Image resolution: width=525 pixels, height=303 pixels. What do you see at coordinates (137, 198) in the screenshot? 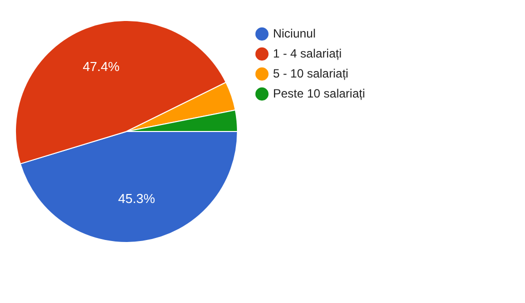
I see `data-label: 45.3%` at bounding box center [137, 198].